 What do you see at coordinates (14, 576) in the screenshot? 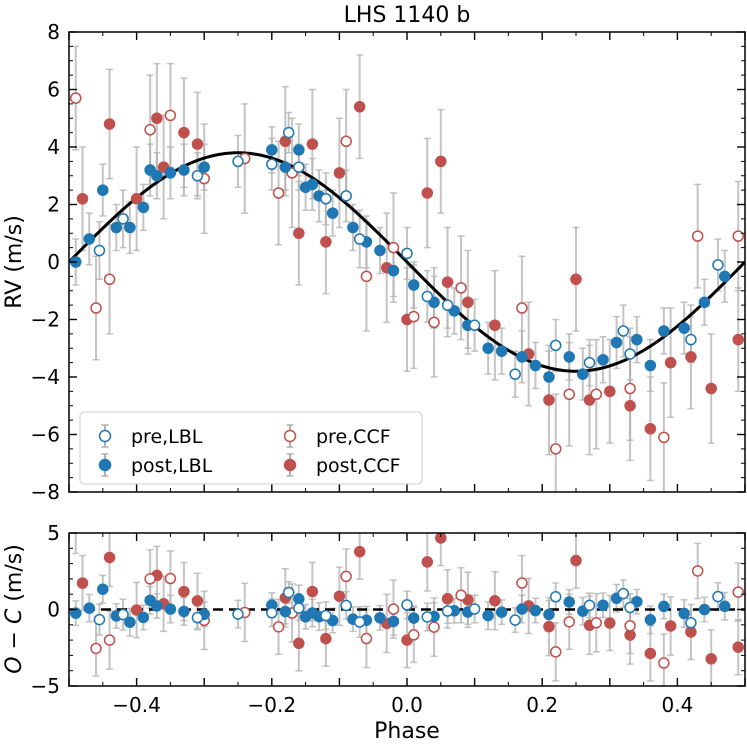
I see `ylabel-units: (m/s)` at bounding box center [14, 576].